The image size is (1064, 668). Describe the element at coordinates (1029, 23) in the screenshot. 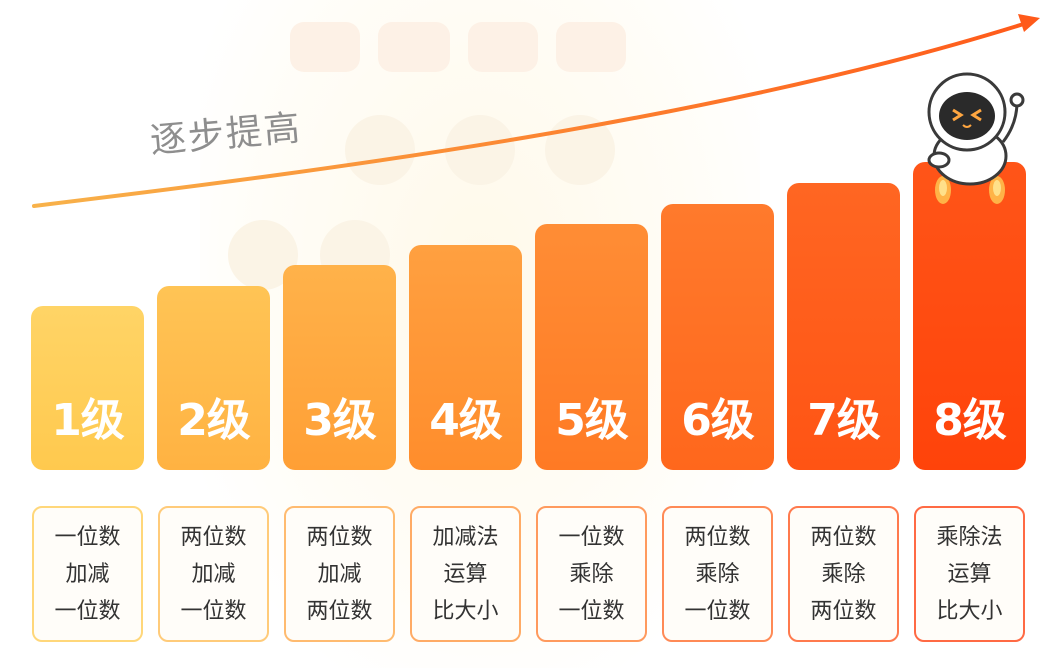

I see `arrow-head-icon` at that location.